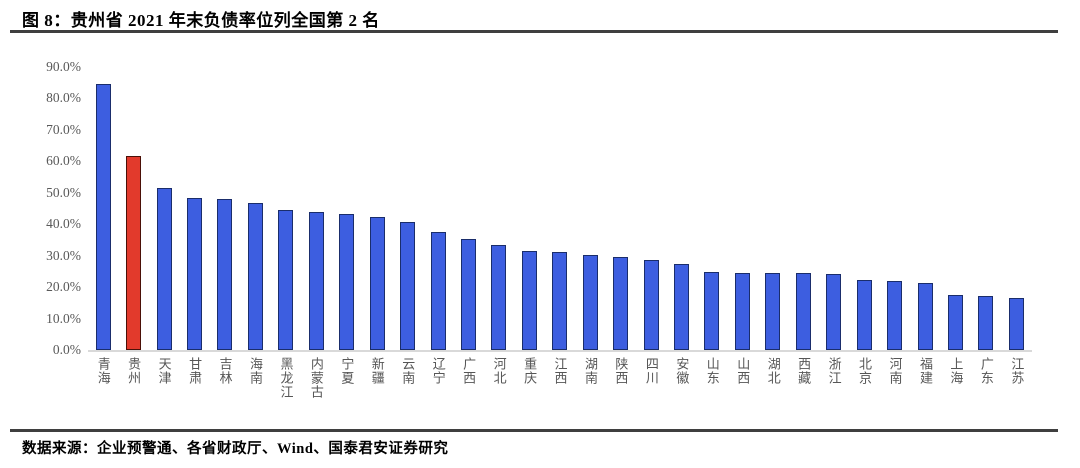 This screenshot has height=468, width=1080. I want to click on x-label-上海: 上海, so click(956, 371).